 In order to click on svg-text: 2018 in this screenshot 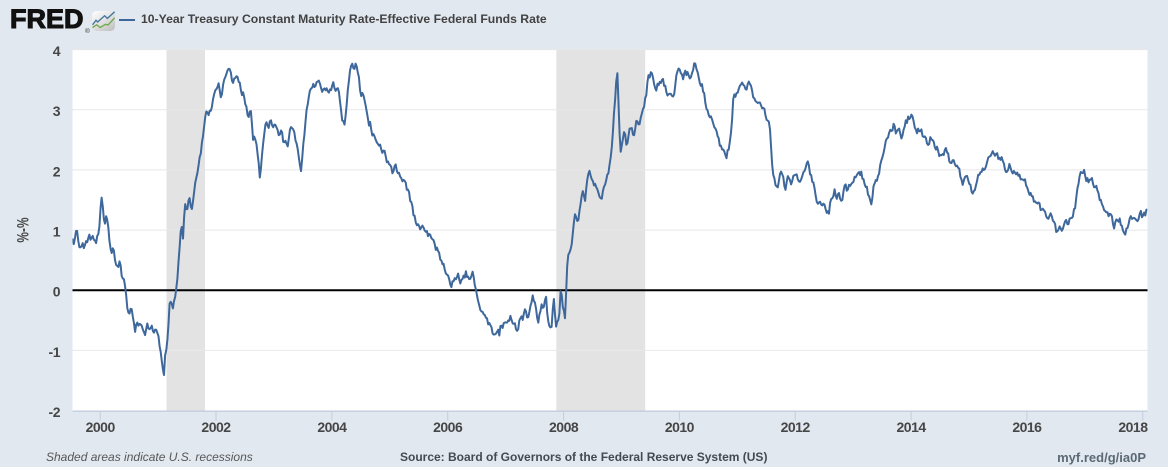, I will do `click(1133, 427)`.